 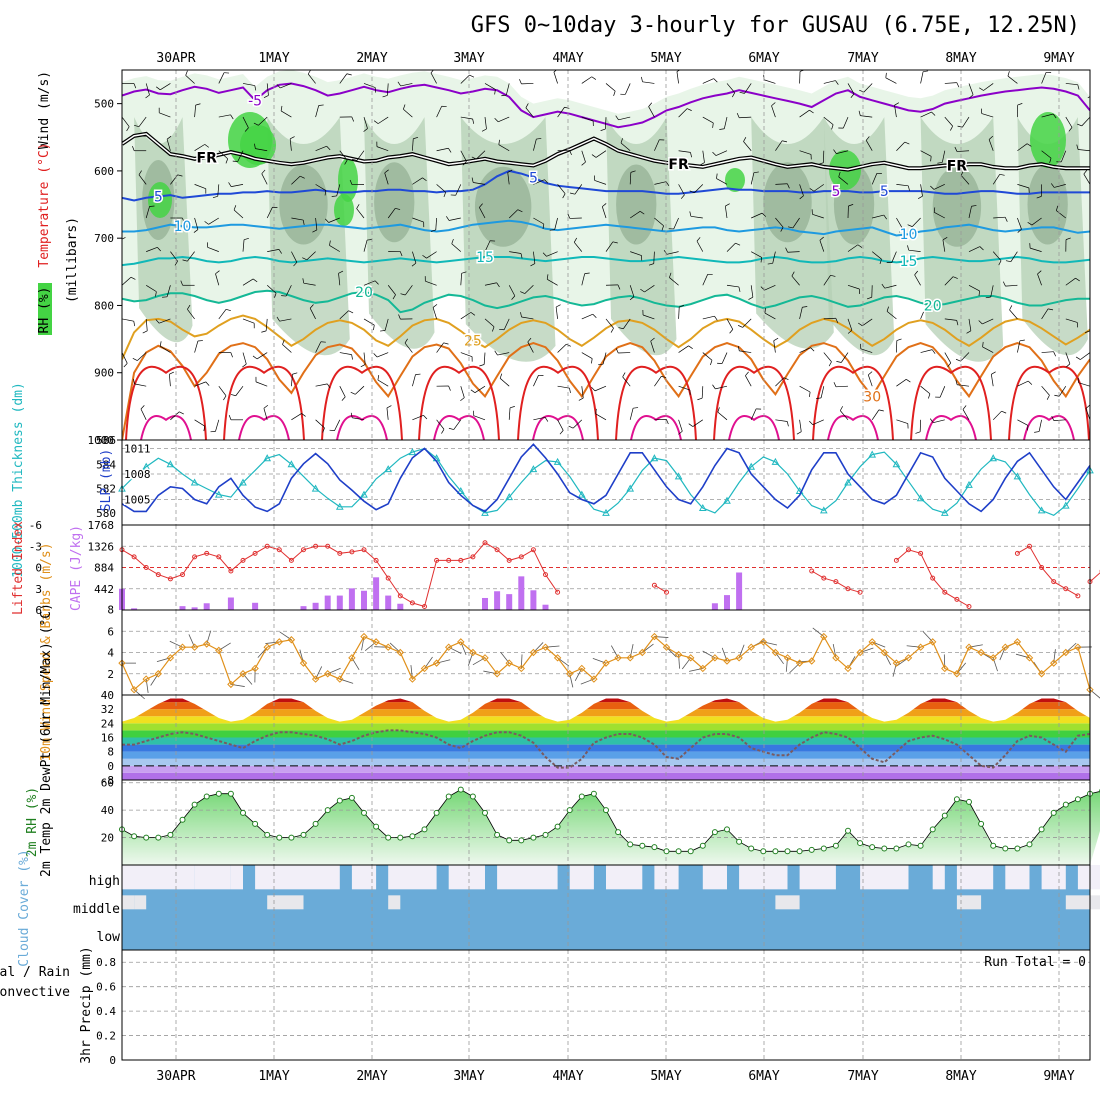 I want to click on top-date-label: 8MAY, so click(x=960, y=58).